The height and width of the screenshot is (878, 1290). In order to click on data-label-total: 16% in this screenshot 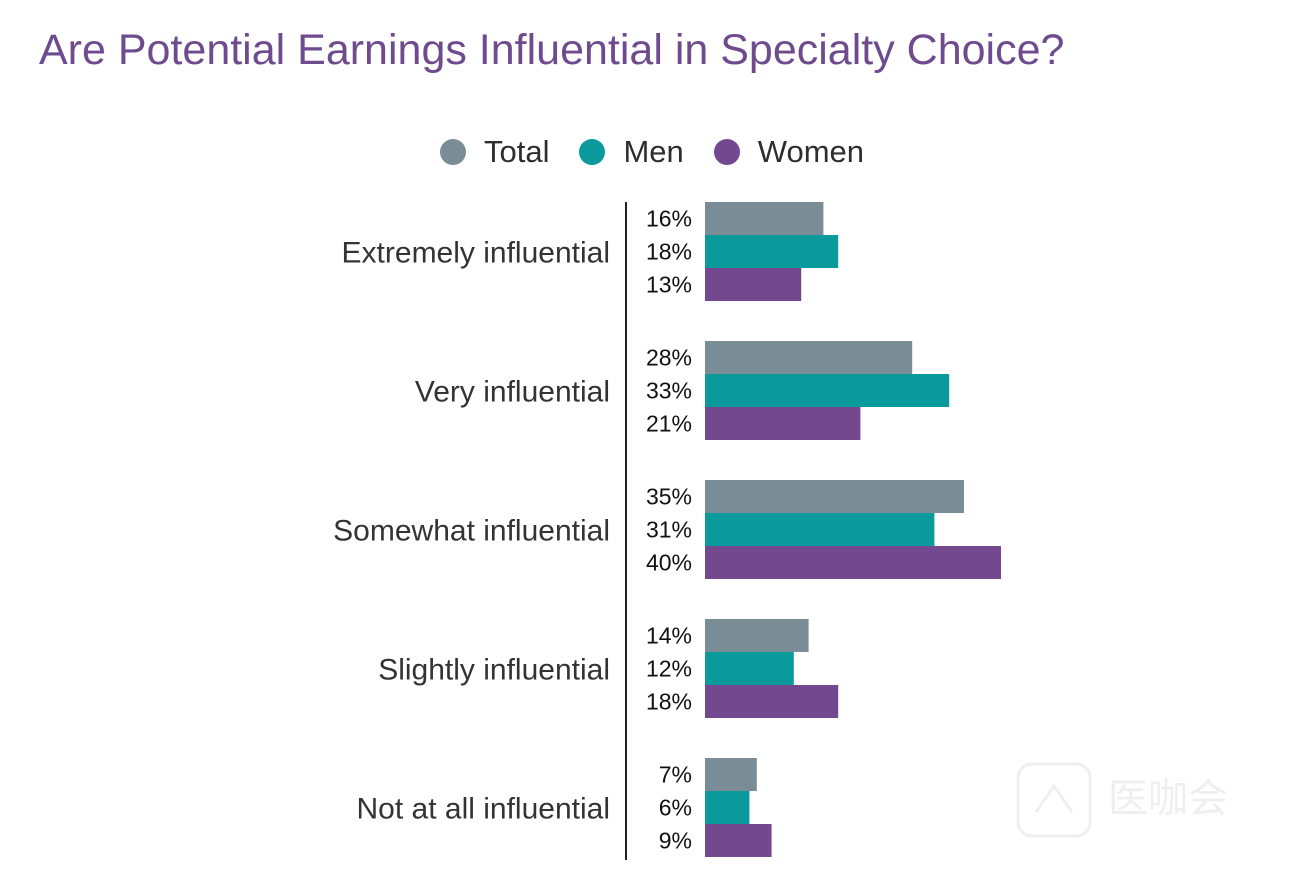, I will do `click(669, 219)`.